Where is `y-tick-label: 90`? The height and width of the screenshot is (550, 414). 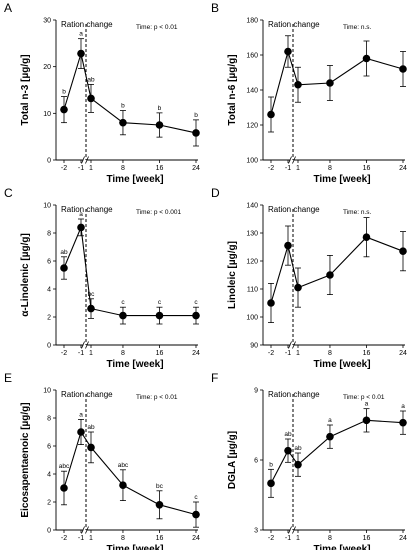
y-tick-label: 90 is located at coordinates (254, 346).